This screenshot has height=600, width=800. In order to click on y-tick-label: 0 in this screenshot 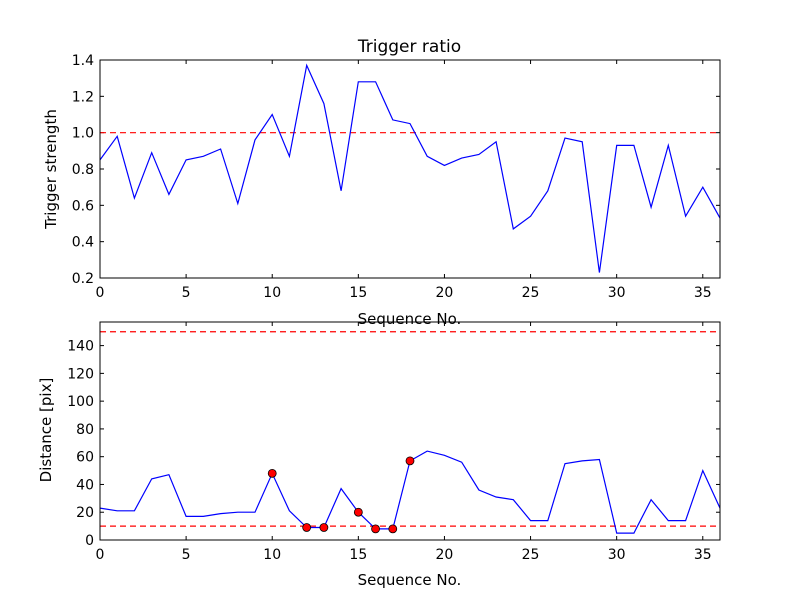, I will do `click(89, 541)`.